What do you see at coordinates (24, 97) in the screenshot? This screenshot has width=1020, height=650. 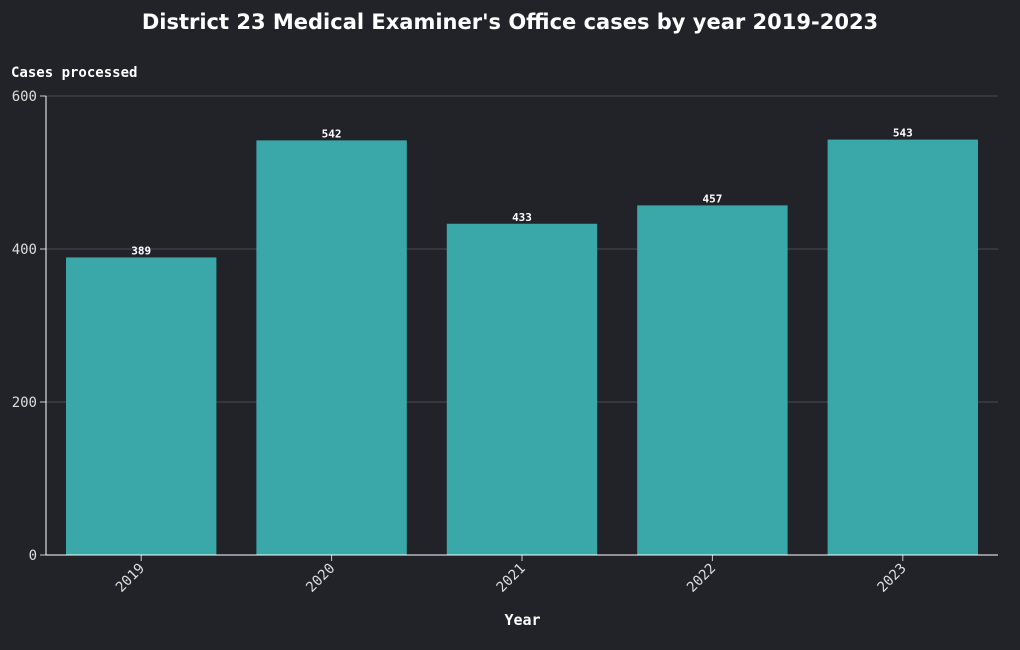 I see `y-tick-label: 600` at bounding box center [24, 97].